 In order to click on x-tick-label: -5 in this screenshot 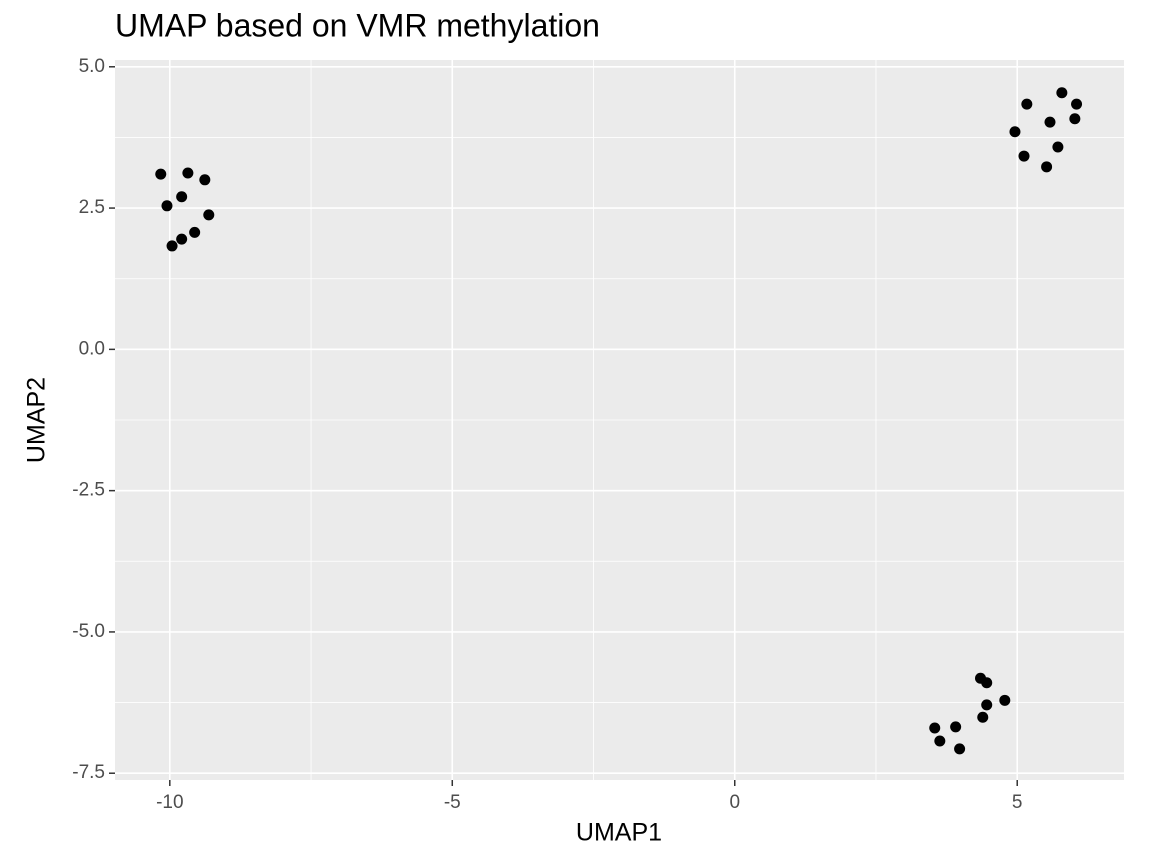, I will do `click(452, 802)`.